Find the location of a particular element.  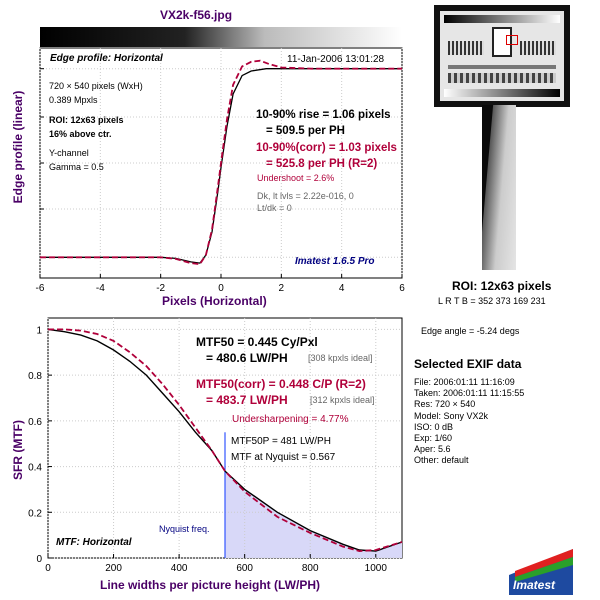

mtf-tick-label-x: 600 is located at coordinates (244, 568).